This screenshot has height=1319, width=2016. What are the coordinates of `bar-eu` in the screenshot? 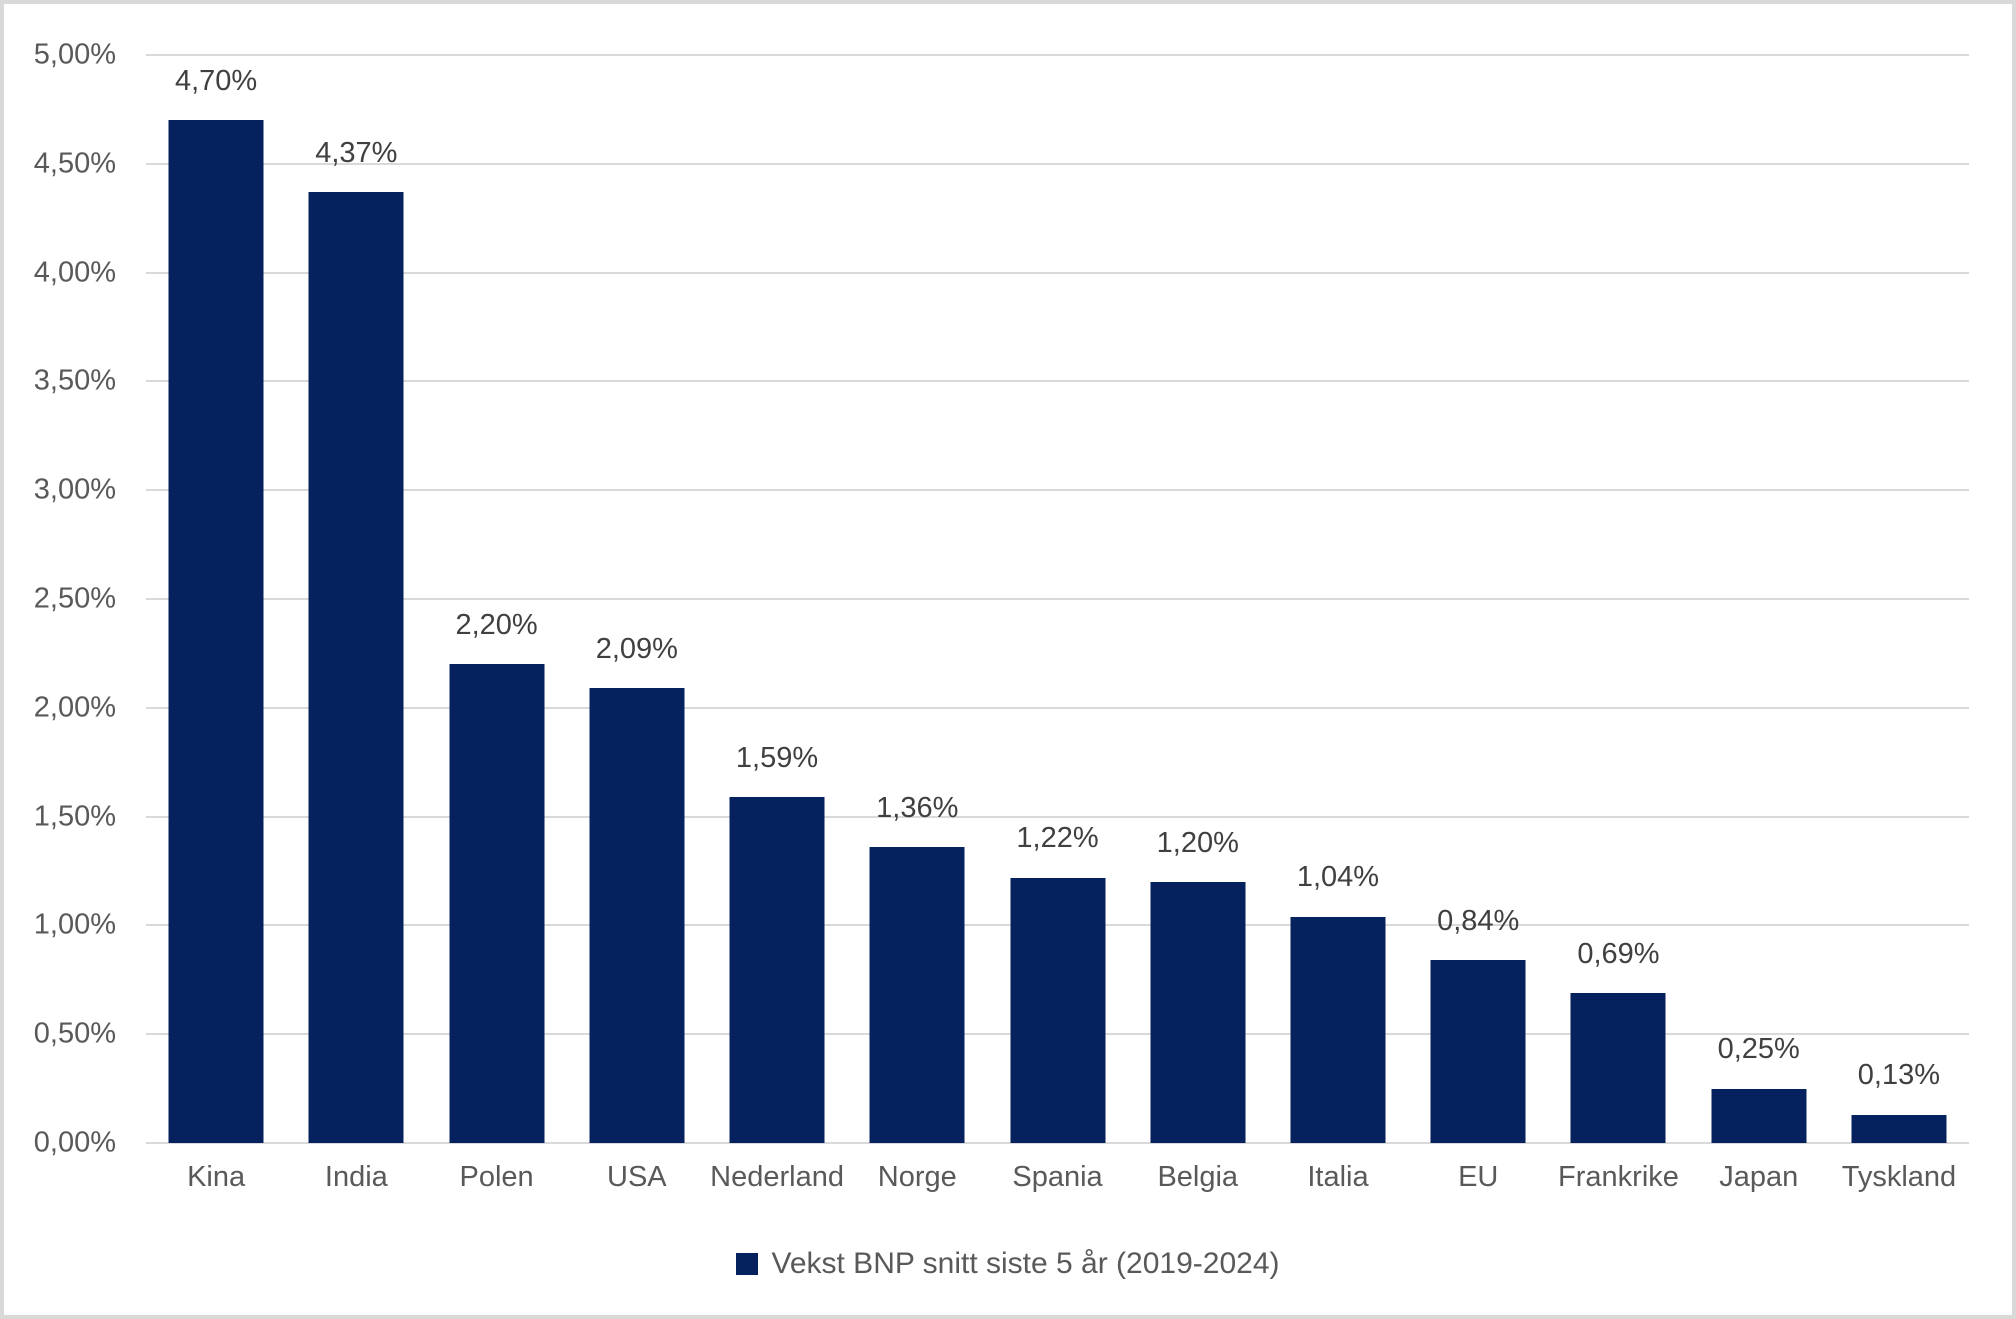 It's located at (1478, 1051).